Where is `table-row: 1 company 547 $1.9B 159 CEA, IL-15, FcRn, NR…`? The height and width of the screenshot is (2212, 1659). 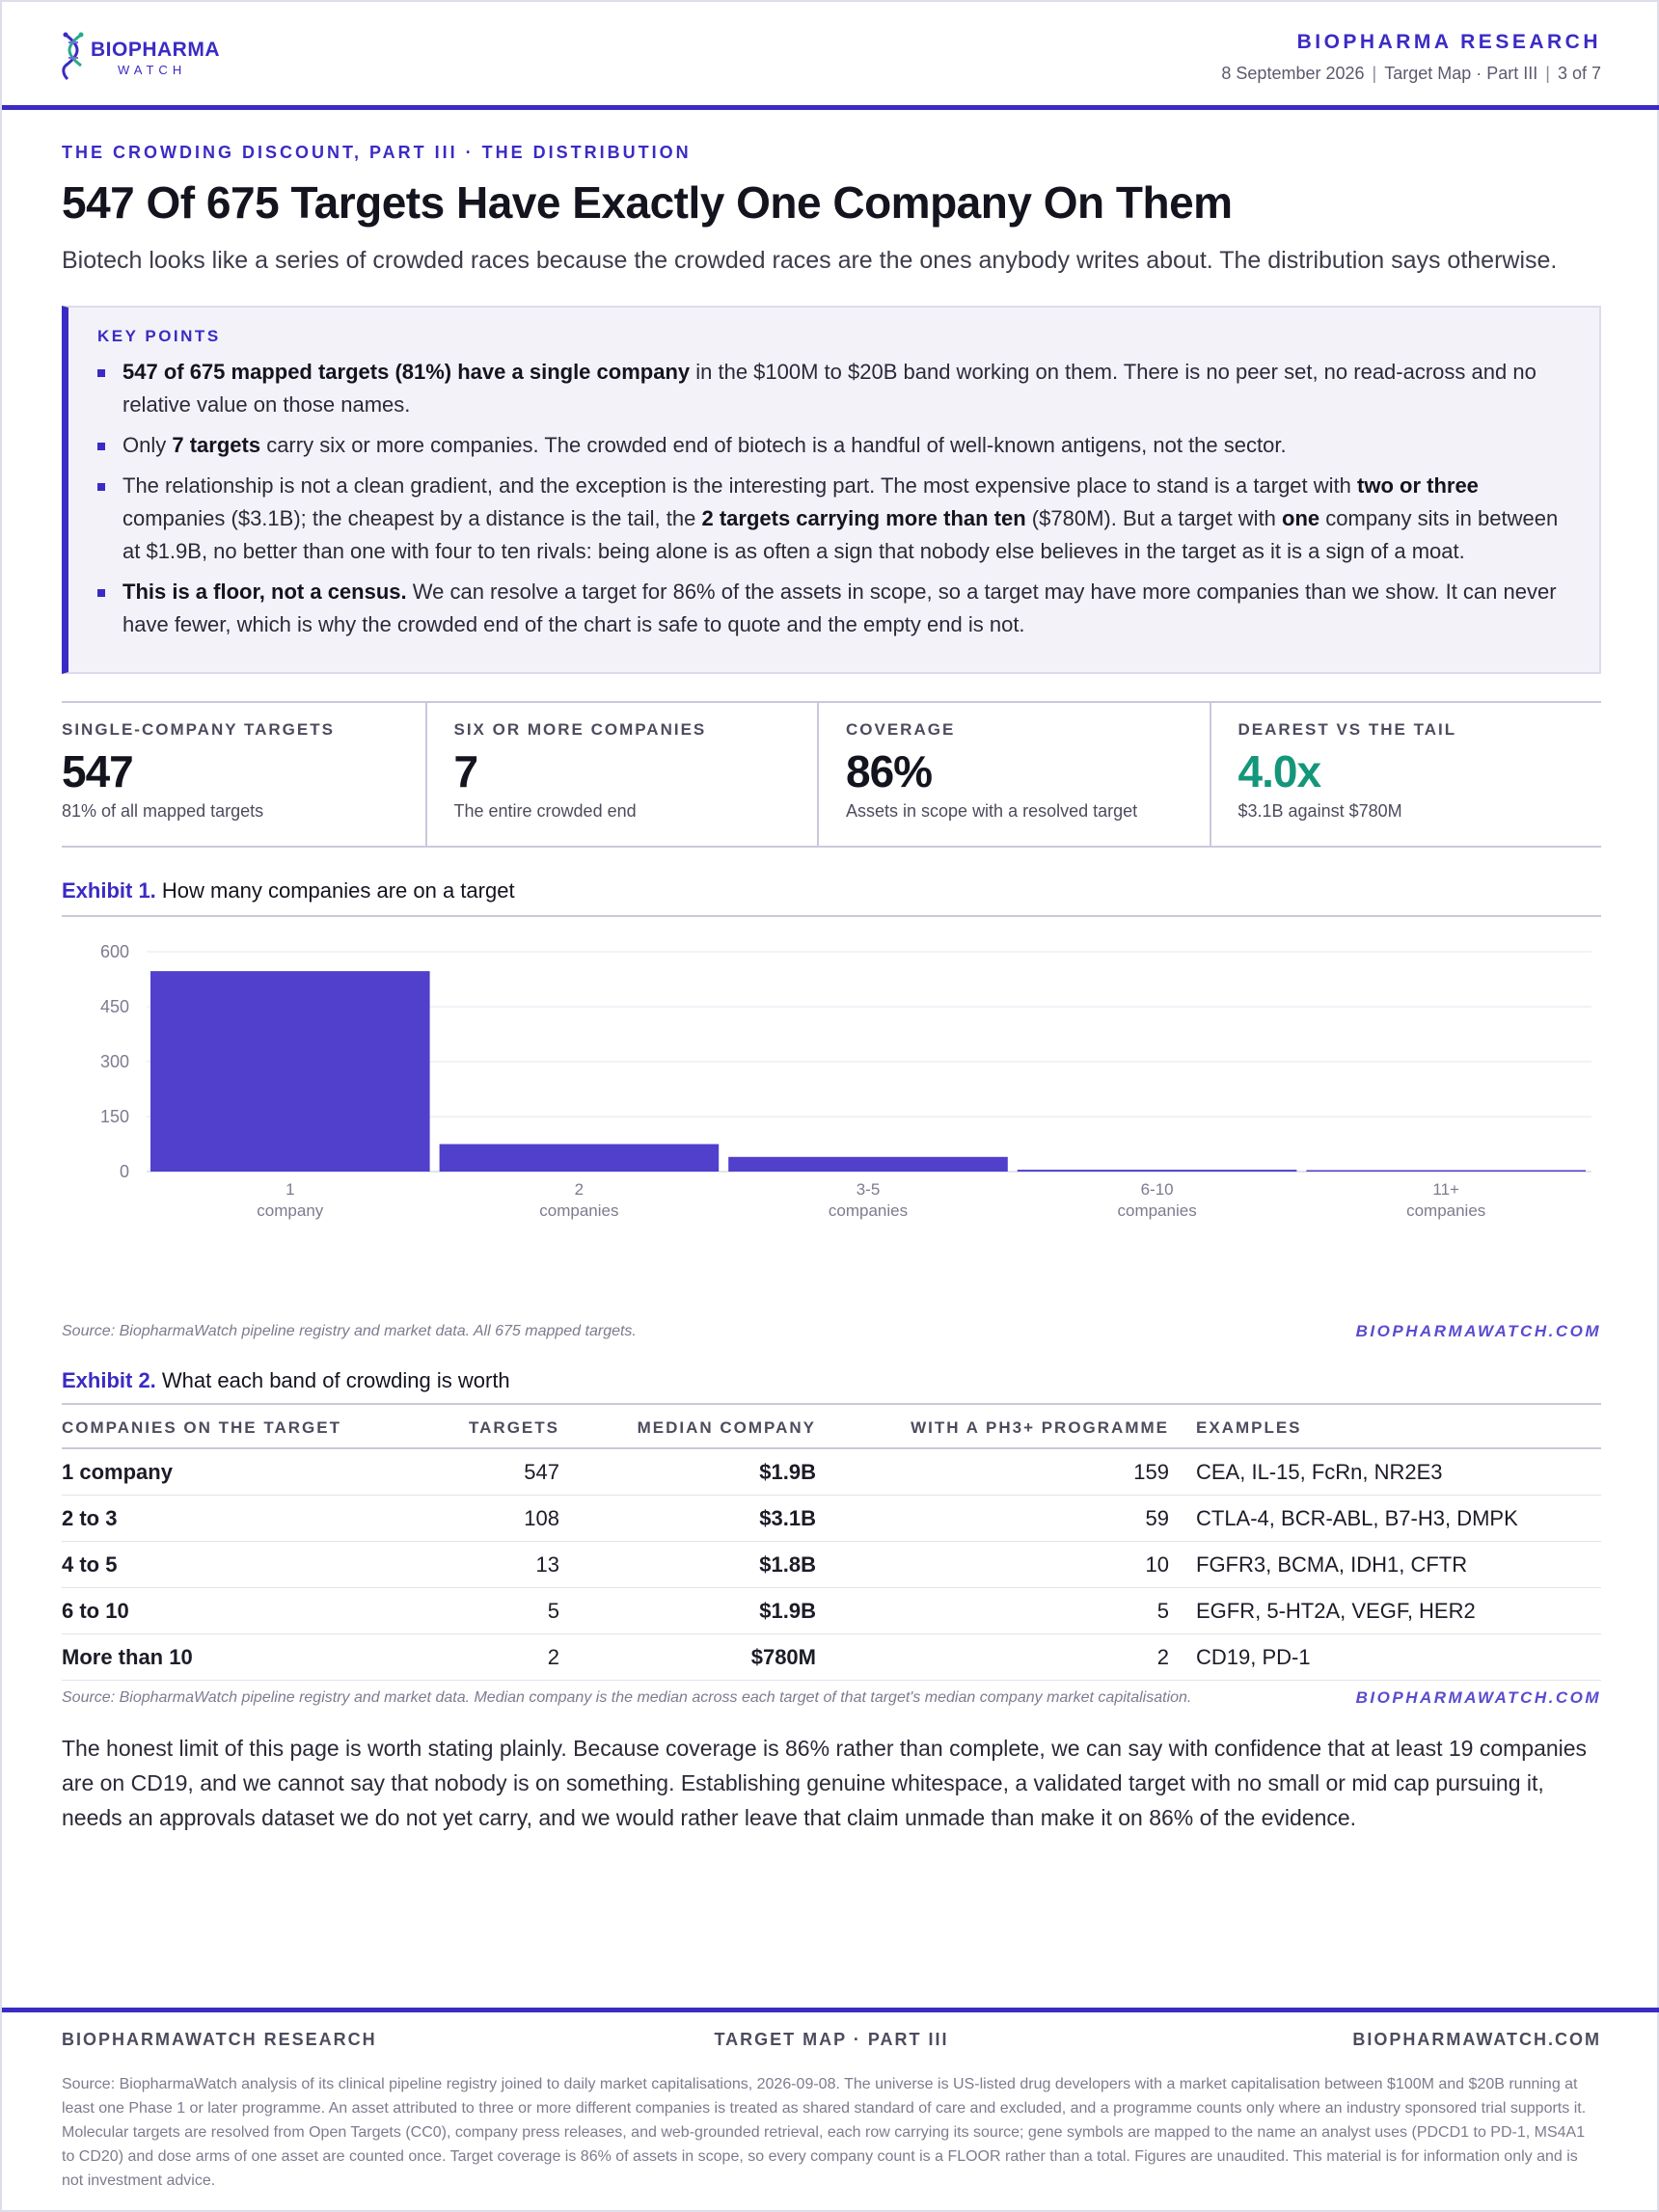
table-row: 1 company 547 $1.9B 159 CEA, IL-15, FcRn, NR… is located at coordinates (831, 1472).